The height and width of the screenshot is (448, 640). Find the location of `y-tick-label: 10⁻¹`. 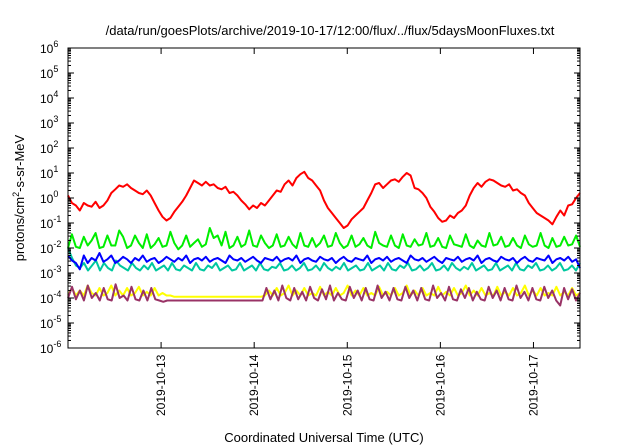

y-tick-label: 10⁻¹ is located at coordinates (50, 222).